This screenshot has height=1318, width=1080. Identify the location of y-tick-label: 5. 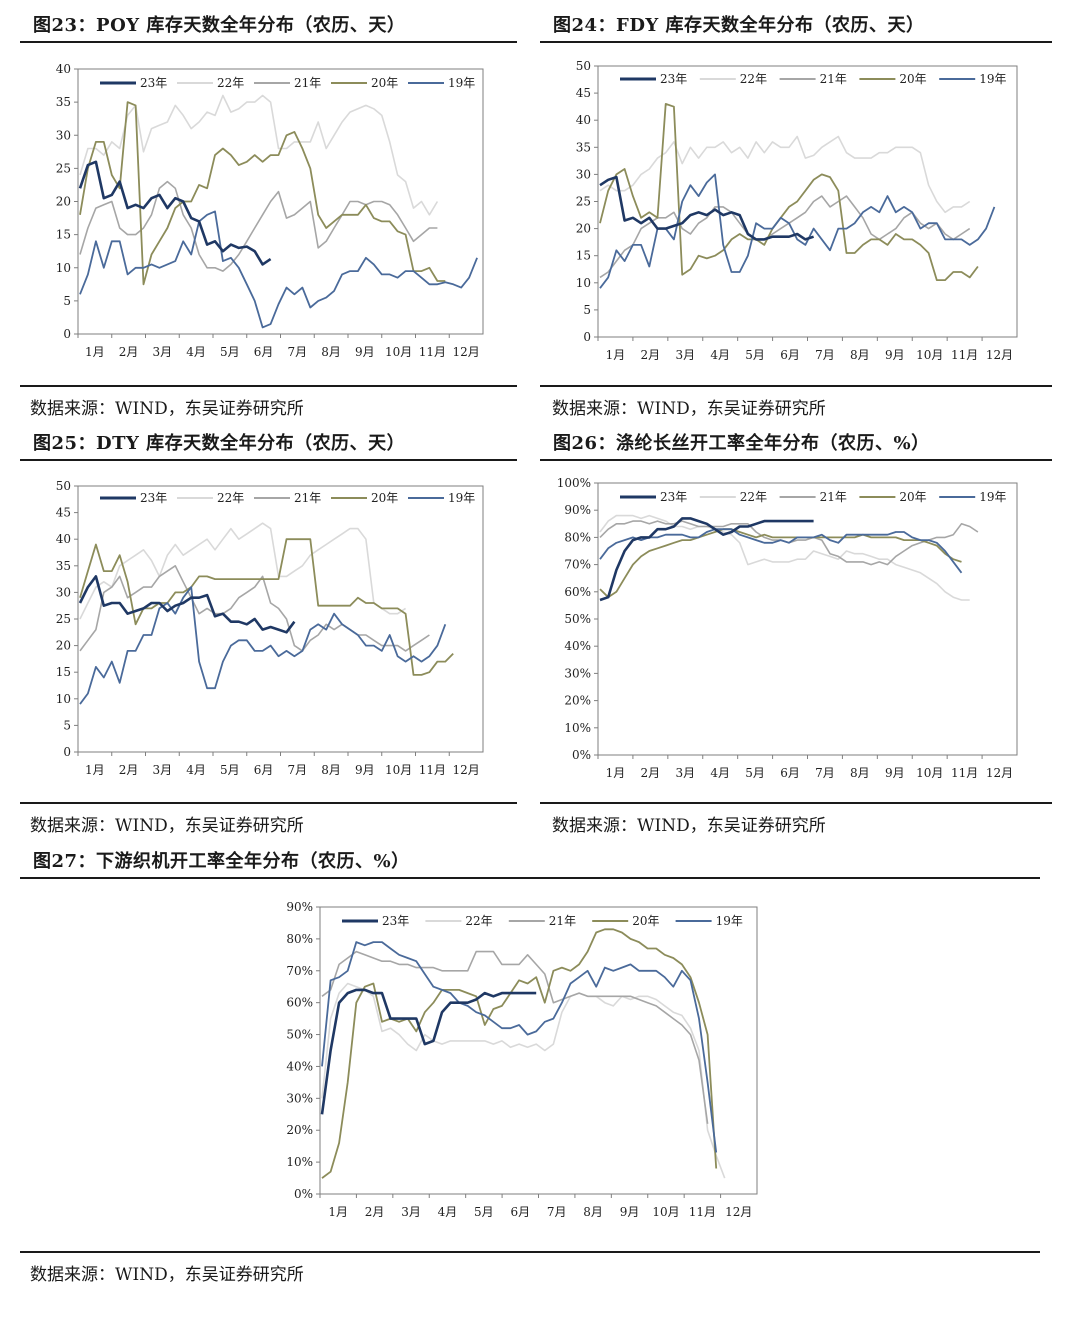
(587, 310).